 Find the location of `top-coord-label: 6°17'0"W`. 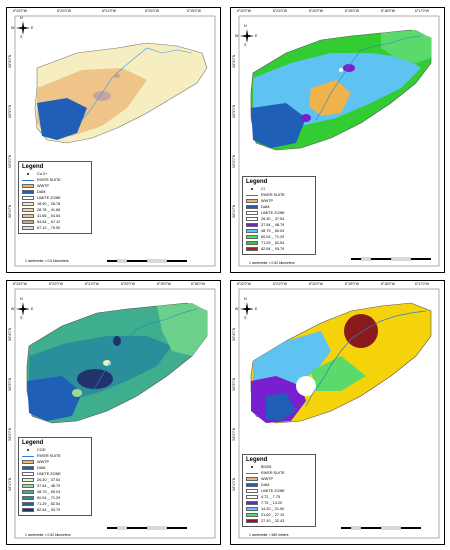

top-coord-label: 6°17'0"W is located at coordinates (422, 284).